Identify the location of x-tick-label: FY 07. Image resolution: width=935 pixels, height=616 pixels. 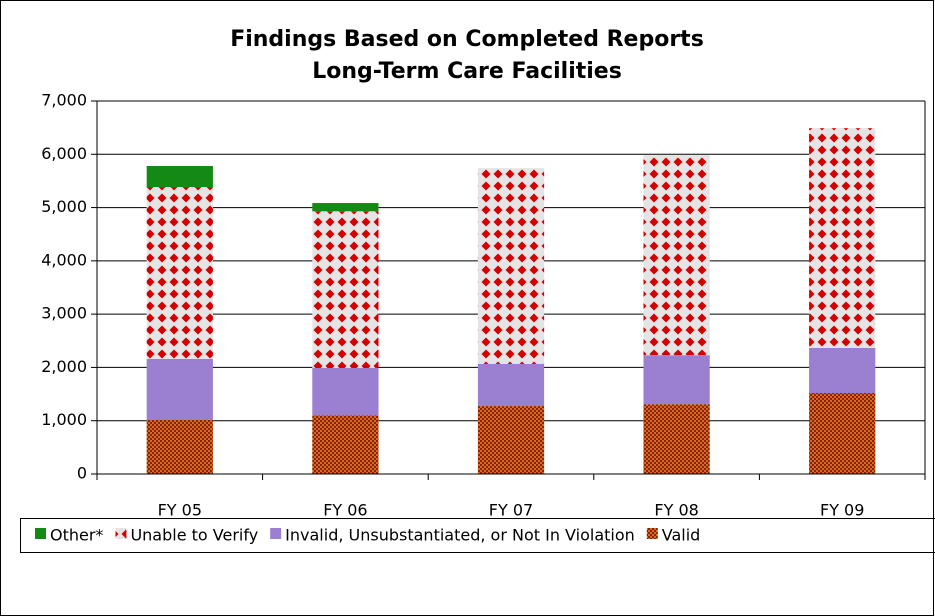
(511, 510).